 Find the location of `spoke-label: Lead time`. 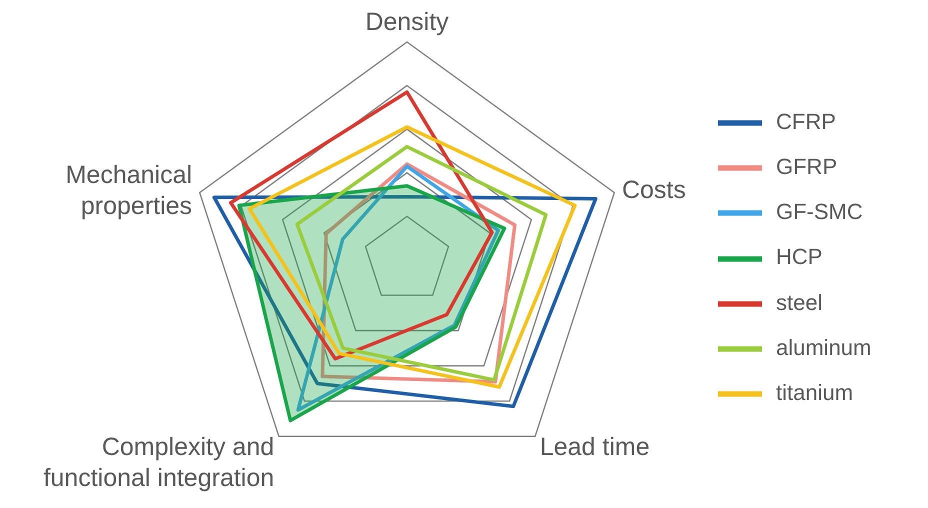

spoke-label: Lead time is located at coordinates (595, 446).